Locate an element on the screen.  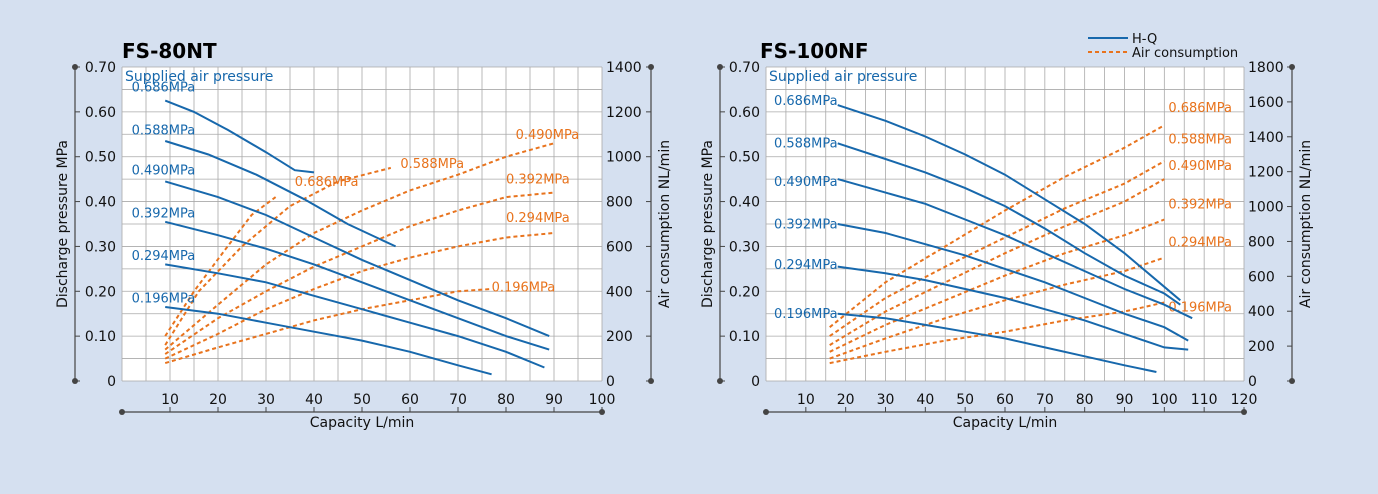
x-tick-label: 110 is located at coordinates (1204, 400).